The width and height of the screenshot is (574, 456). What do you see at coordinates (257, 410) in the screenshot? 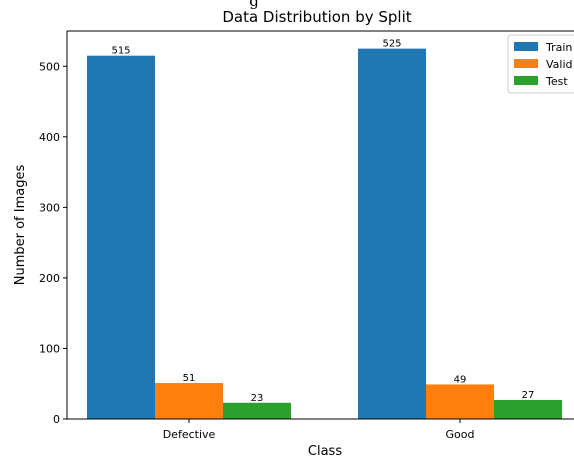
I see `bar-test-defective` at bounding box center [257, 410].